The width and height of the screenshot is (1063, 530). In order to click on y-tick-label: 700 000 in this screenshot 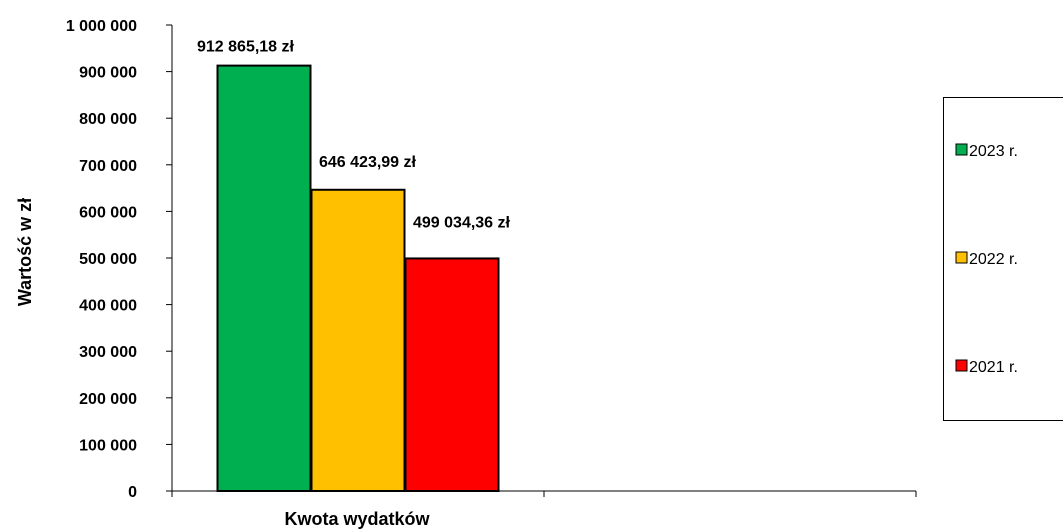, I will do `click(108, 166)`.